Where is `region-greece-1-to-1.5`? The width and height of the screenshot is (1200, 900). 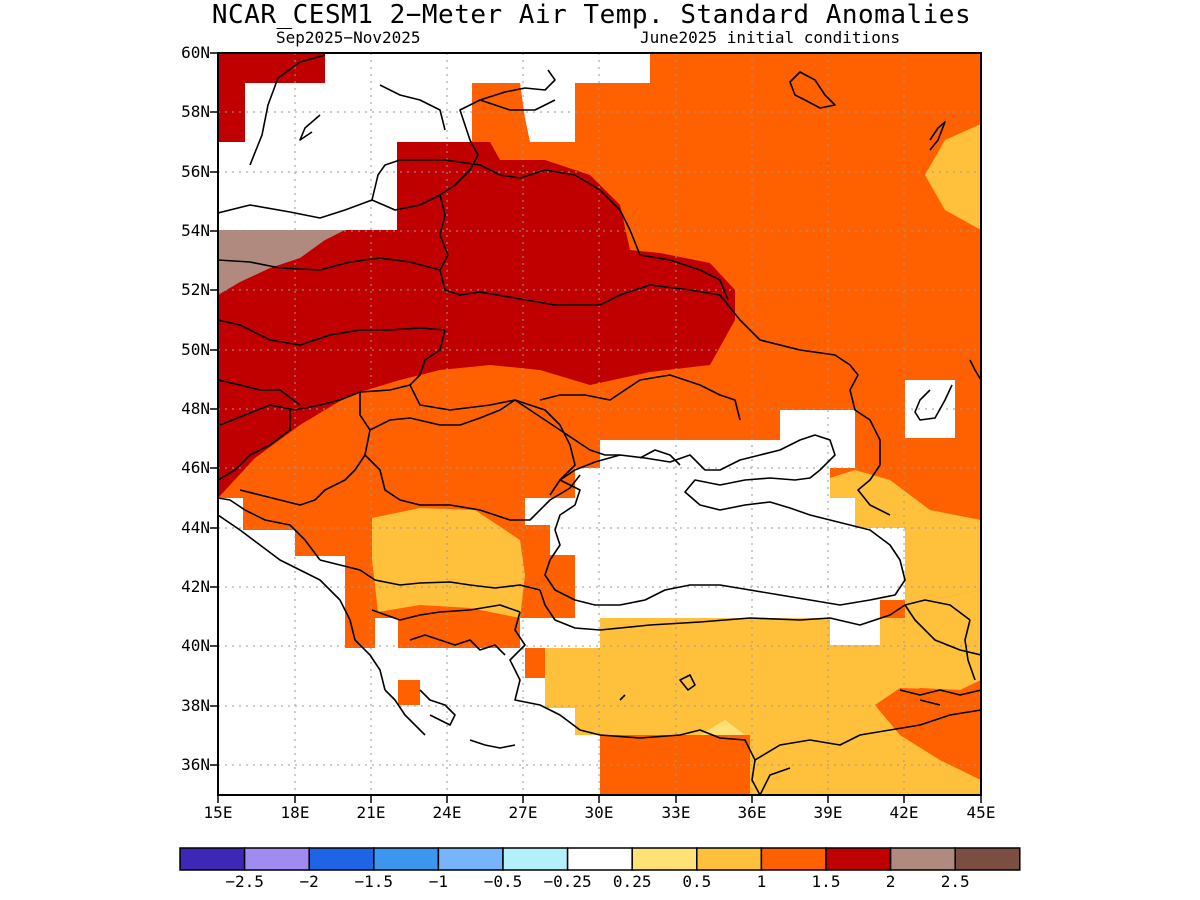
region-greece-1-to-1.5 is located at coordinates (409, 692).